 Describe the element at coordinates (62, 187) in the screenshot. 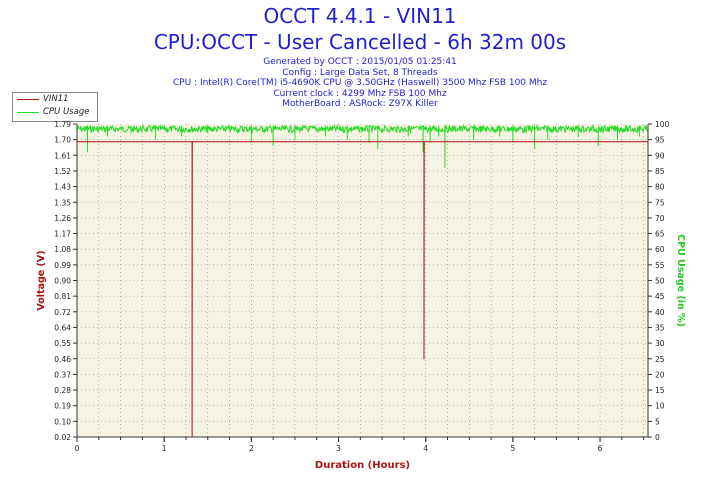

I see `y-left-tick-label: 1.43` at that location.